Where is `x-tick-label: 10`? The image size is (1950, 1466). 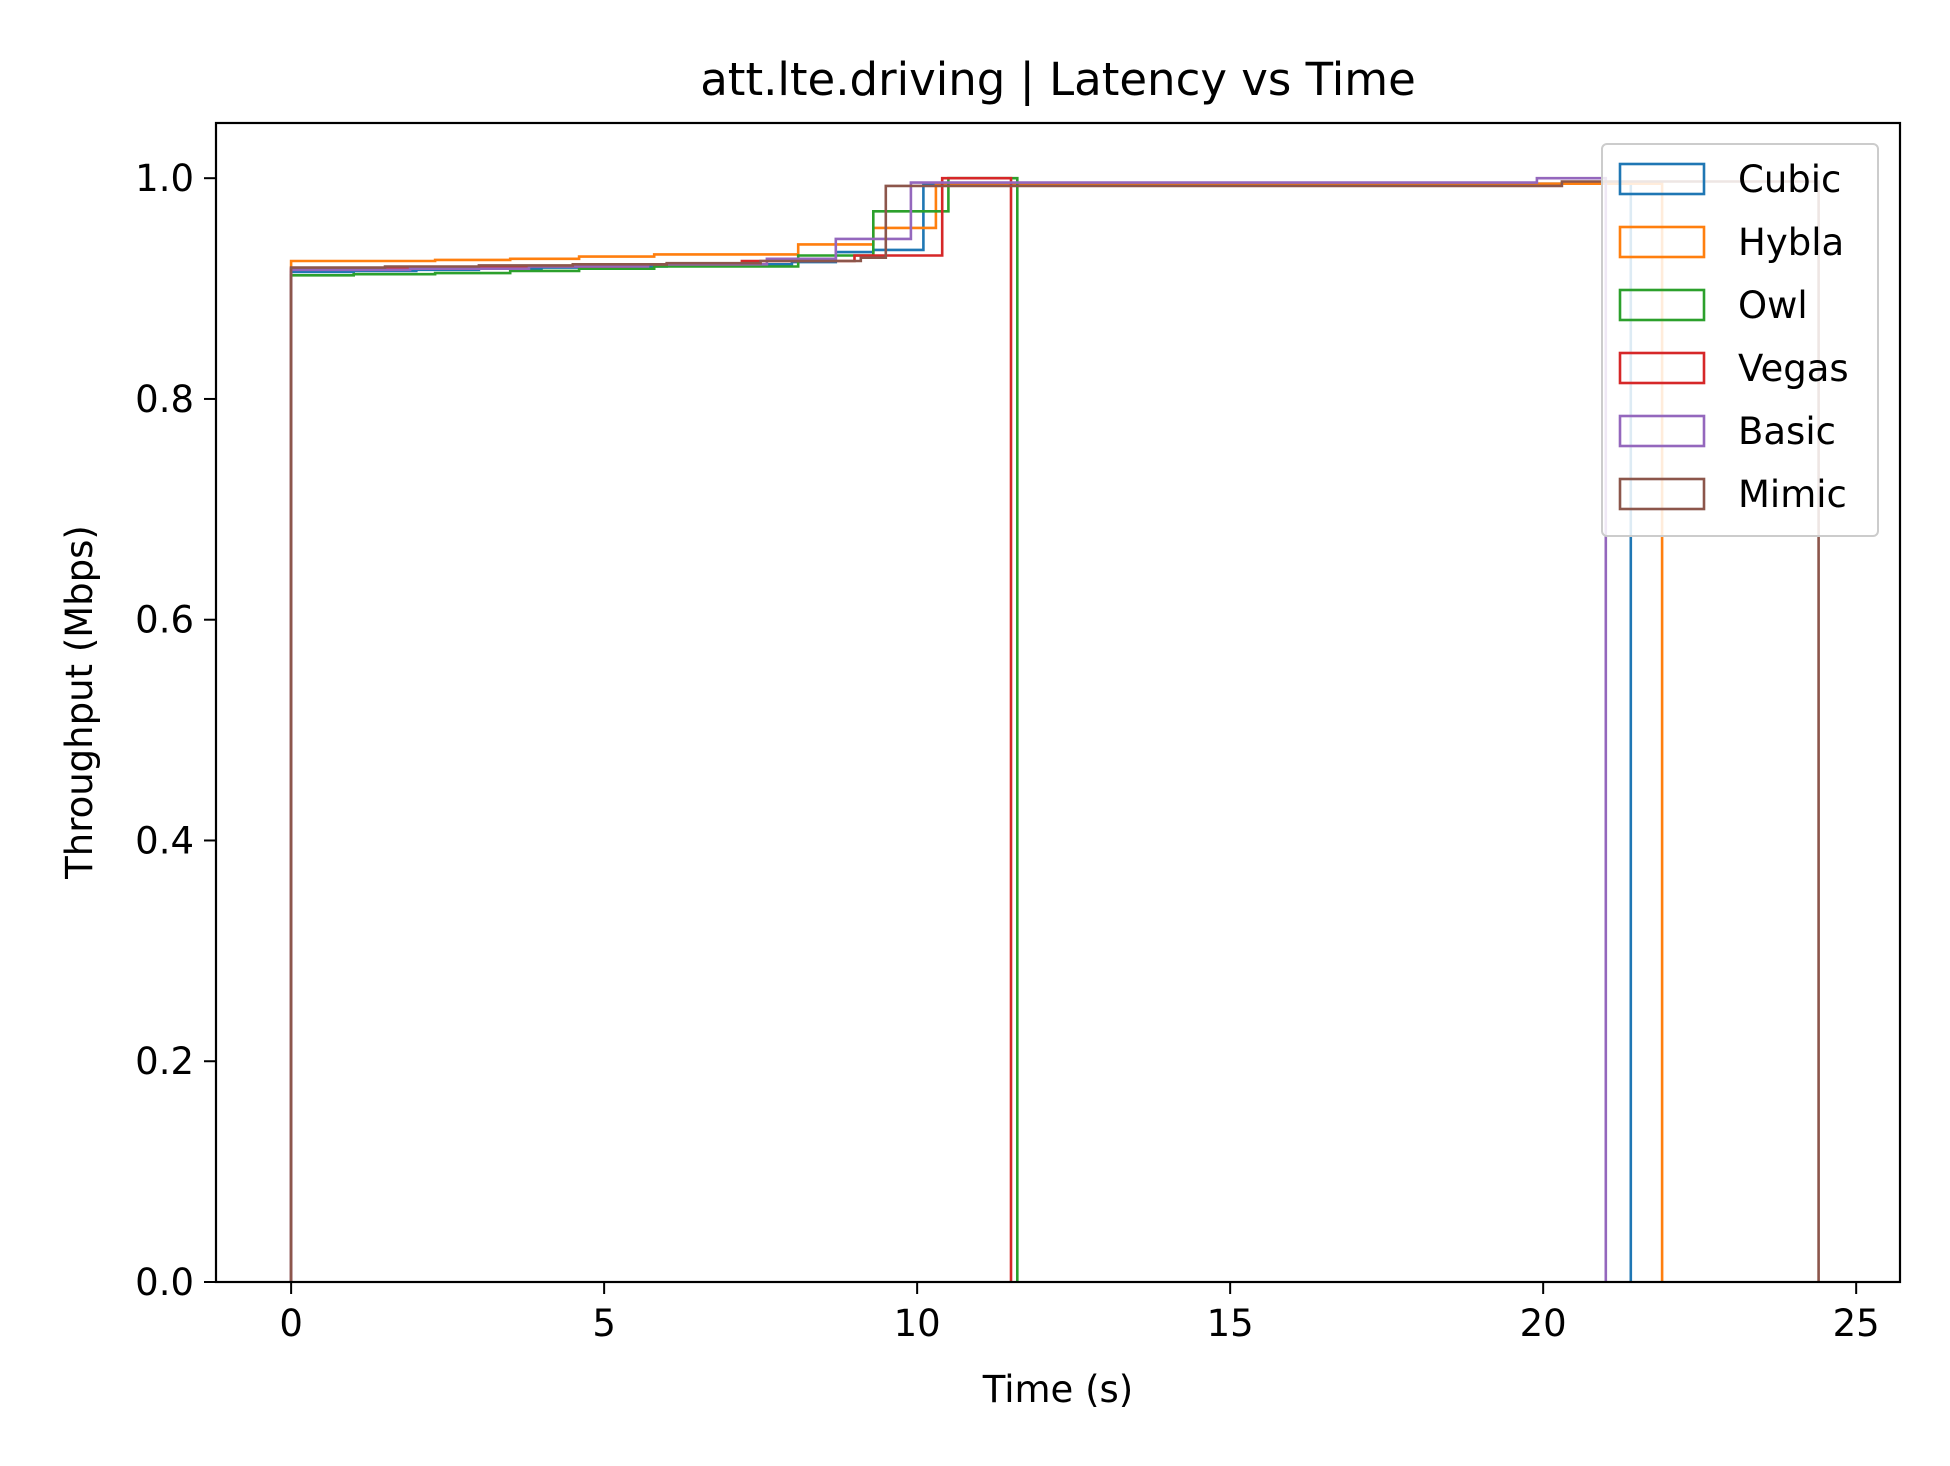 x-tick-label: 10 is located at coordinates (917, 1323).